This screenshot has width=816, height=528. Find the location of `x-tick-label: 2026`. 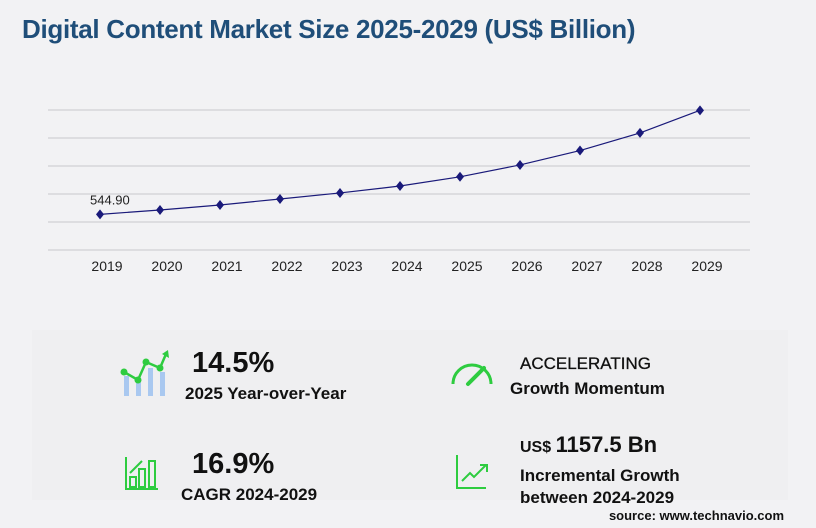

x-tick-label: 2026 is located at coordinates (526, 266).